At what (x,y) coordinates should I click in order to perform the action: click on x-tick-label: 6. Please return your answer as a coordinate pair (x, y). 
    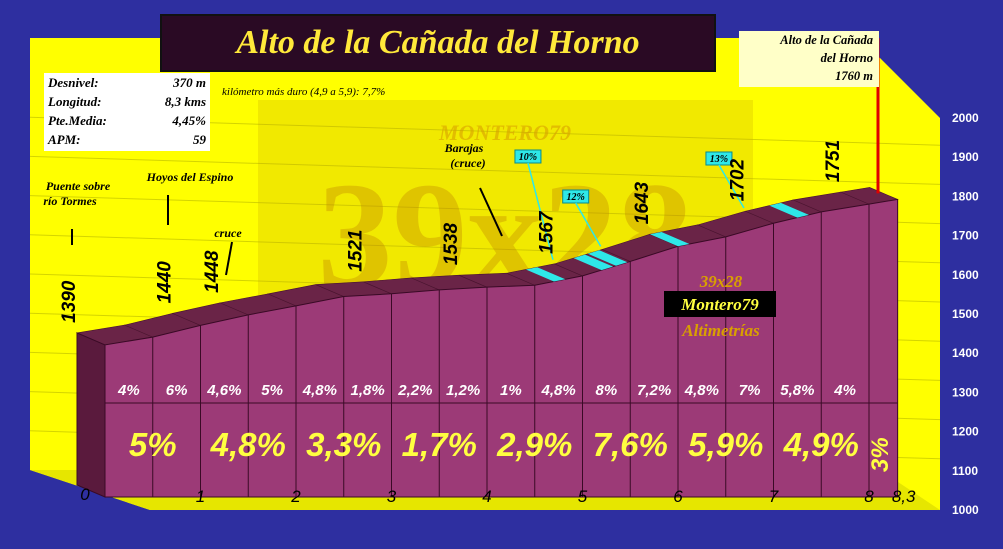
    Looking at the image, I should click on (678, 496).